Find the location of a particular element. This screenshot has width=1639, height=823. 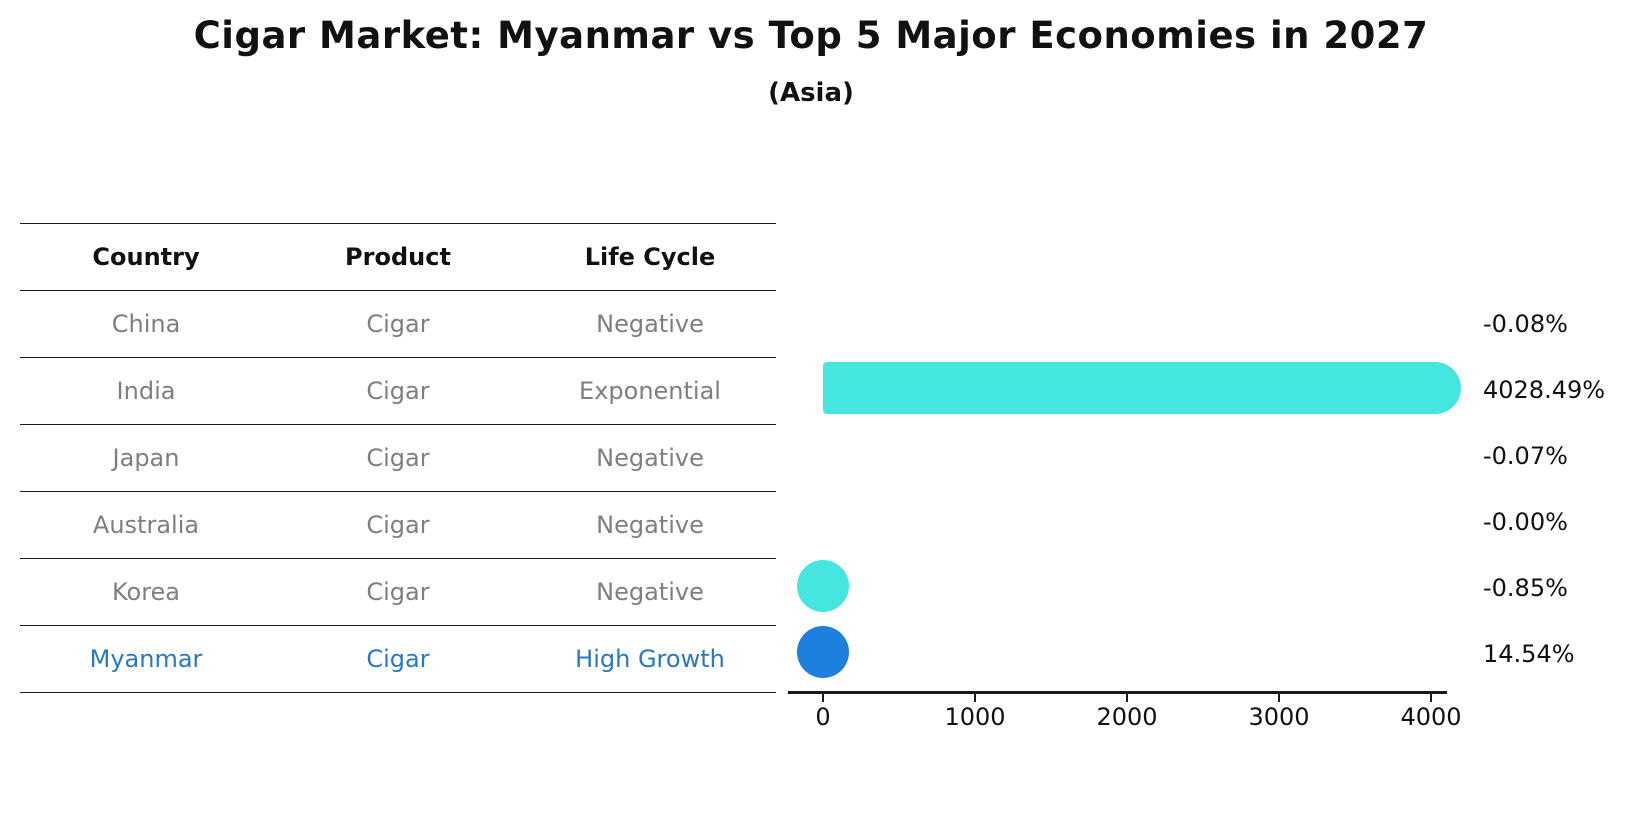

table-row: Japan Cigar Negative is located at coordinates (398, 457).